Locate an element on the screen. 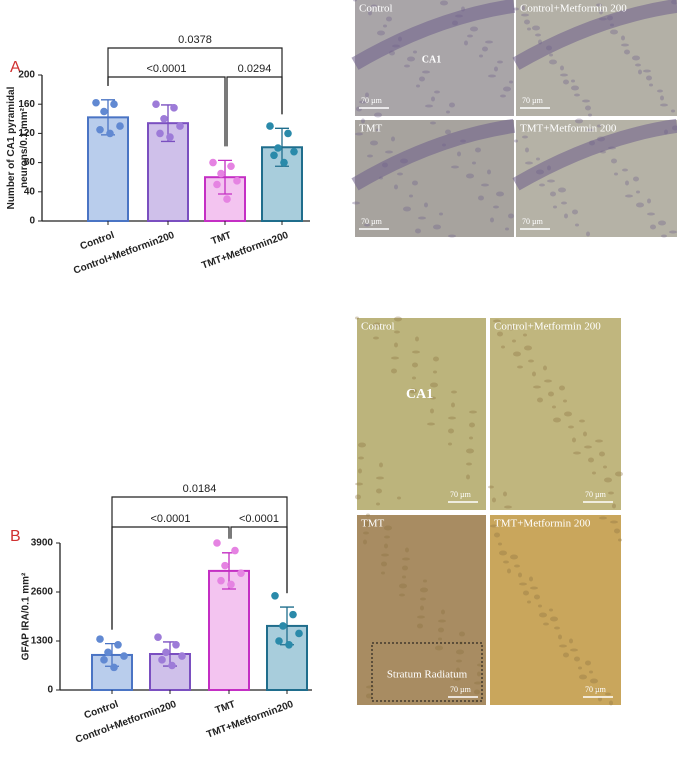 Image resolution: width=677 pixels, height=761 pixels. scale-label: 70 µm is located at coordinates (596, 689).